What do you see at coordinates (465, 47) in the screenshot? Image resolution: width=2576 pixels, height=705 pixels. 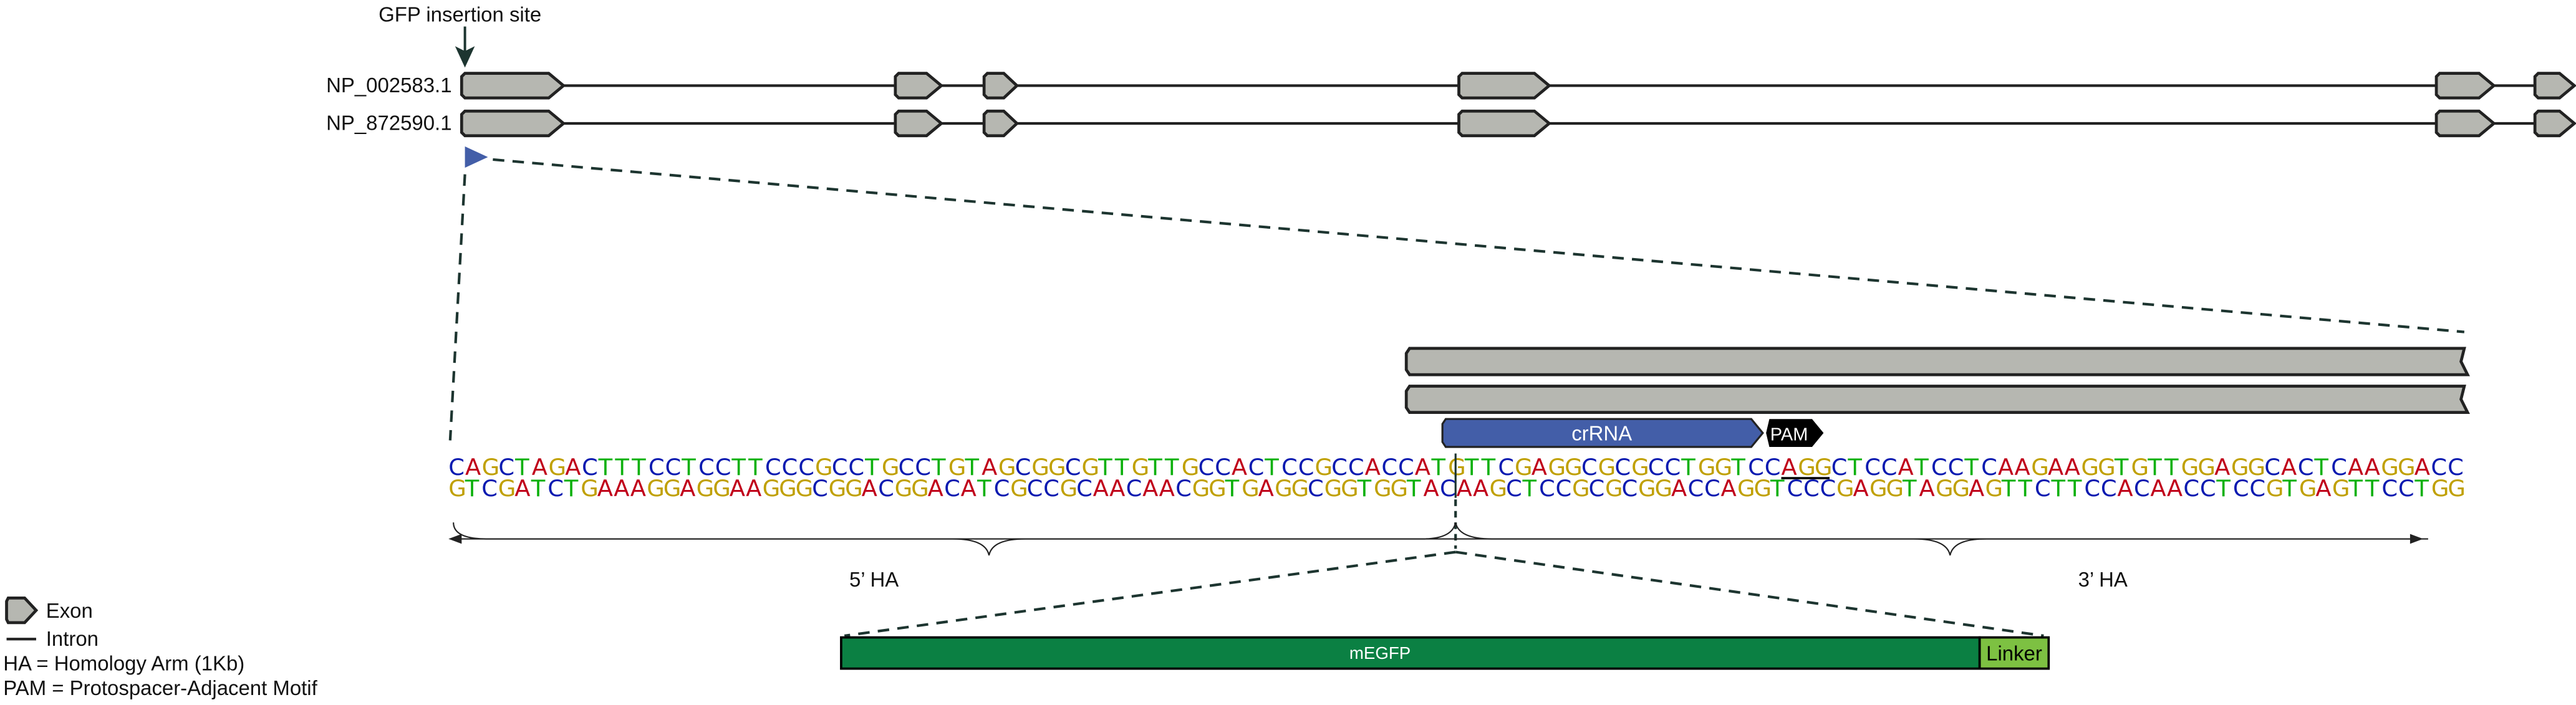 I see `insertion-arrow-icon` at bounding box center [465, 47].